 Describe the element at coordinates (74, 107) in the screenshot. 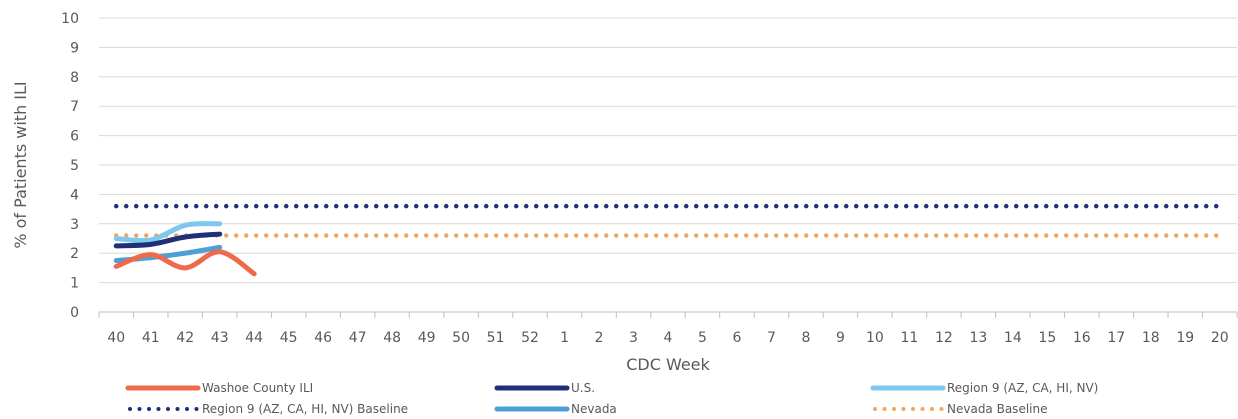

I see `y-tick-label: 7` at that location.